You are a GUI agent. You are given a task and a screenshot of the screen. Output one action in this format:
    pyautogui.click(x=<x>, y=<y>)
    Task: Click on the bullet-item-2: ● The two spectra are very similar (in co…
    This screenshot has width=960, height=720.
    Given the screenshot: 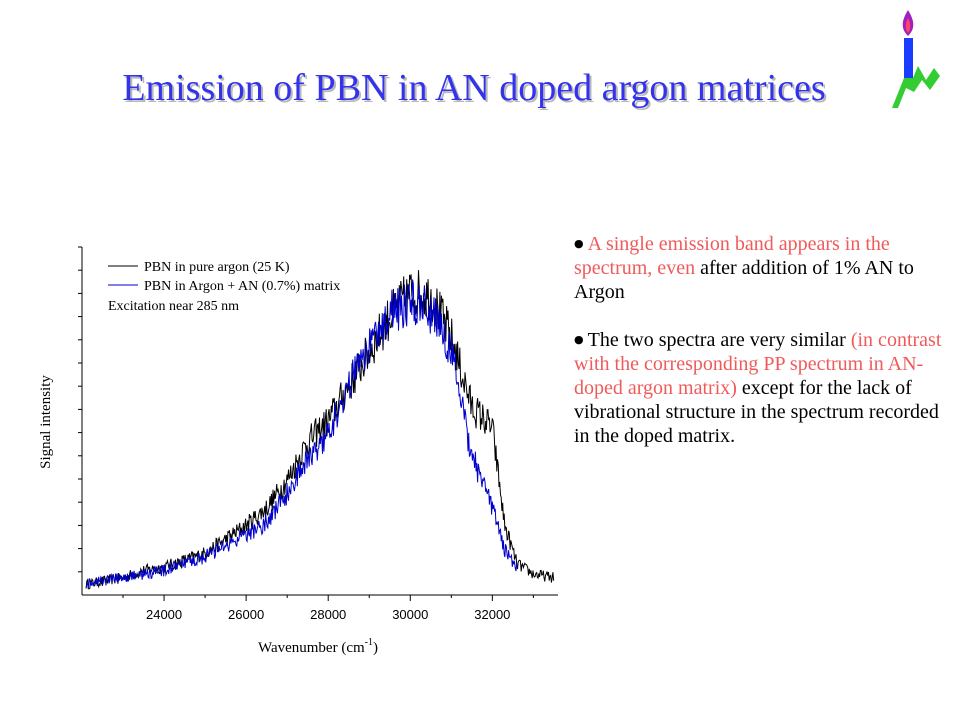 What is the action you would take?
    pyautogui.click(x=760, y=388)
    